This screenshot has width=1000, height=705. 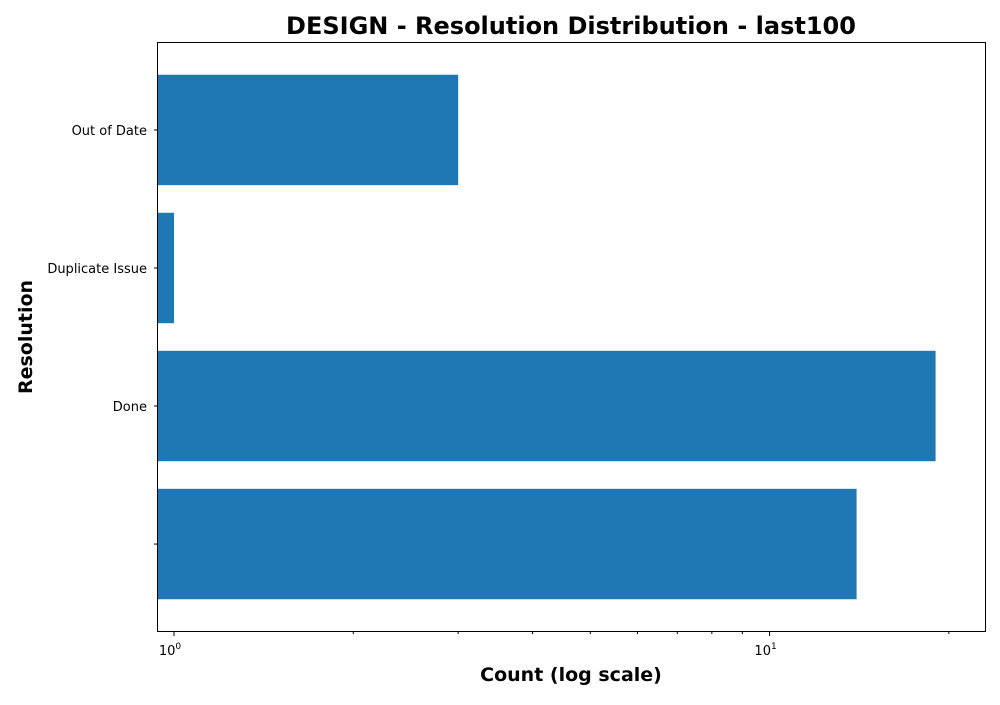 What do you see at coordinates (765, 650) in the screenshot?
I see `x-tick-label: 10¹` at bounding box center [765, 650].